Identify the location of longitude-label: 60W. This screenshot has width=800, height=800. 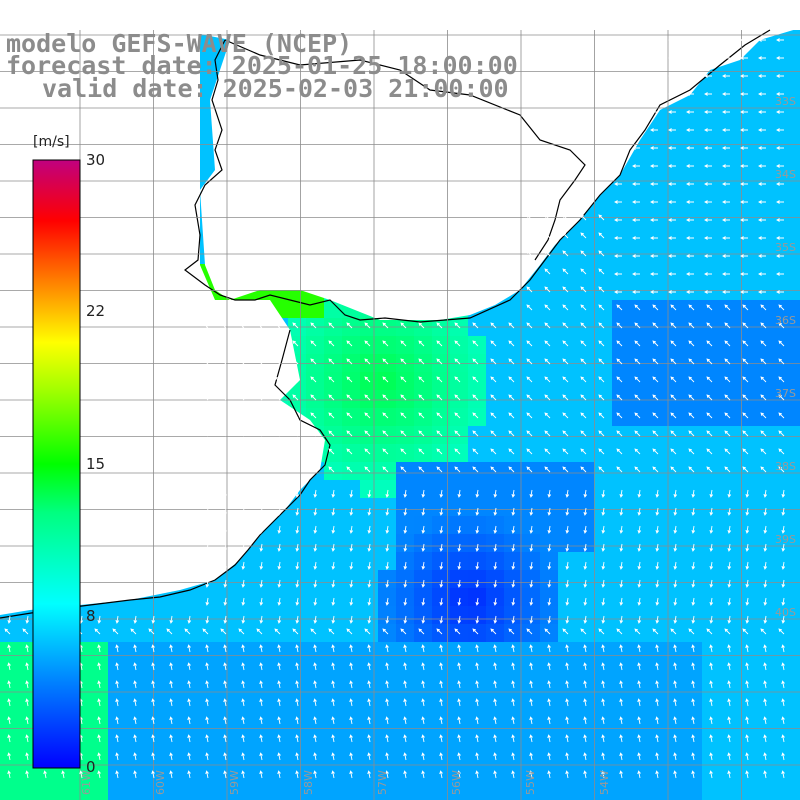
(160, 782).